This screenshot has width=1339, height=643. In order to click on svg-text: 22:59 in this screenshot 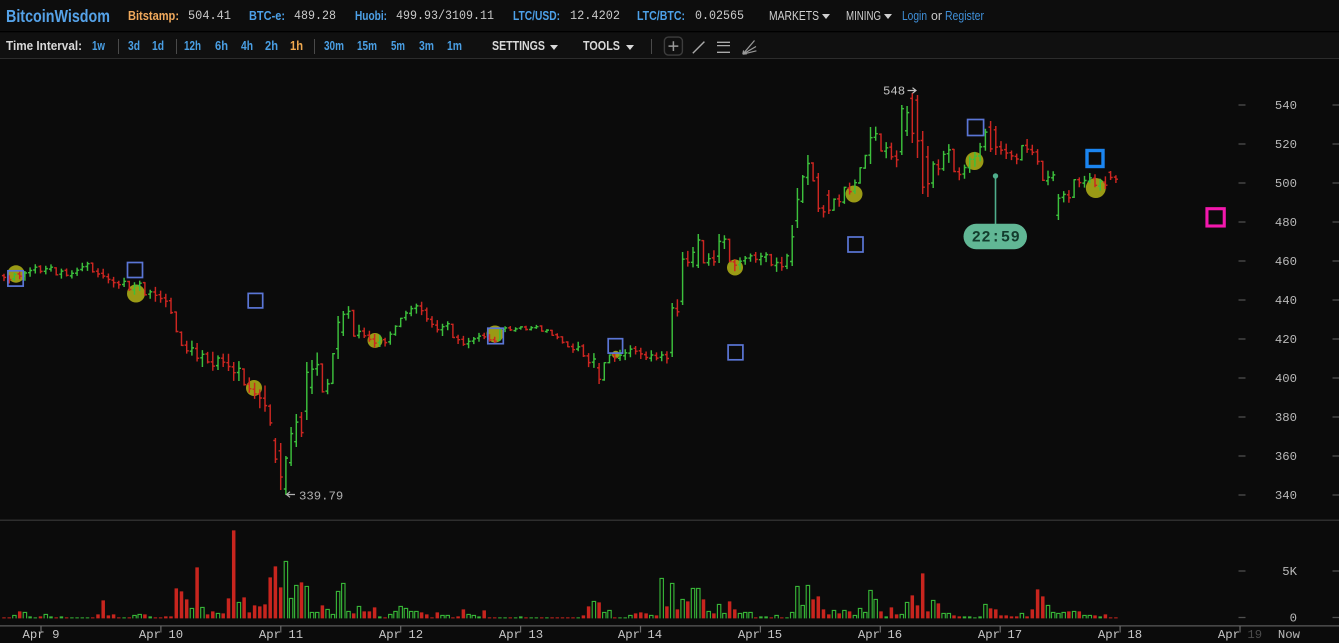, I will do `click(996, 238)`.